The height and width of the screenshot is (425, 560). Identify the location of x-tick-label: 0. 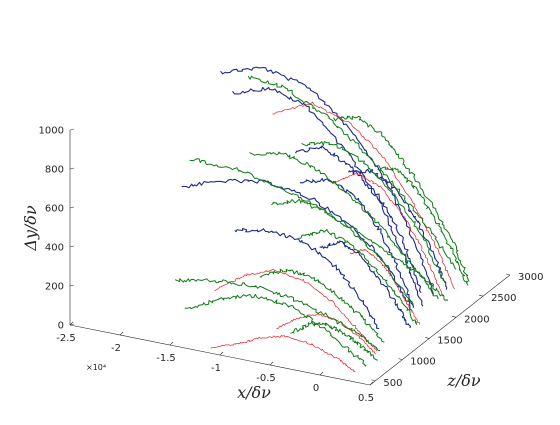
(316, 388).